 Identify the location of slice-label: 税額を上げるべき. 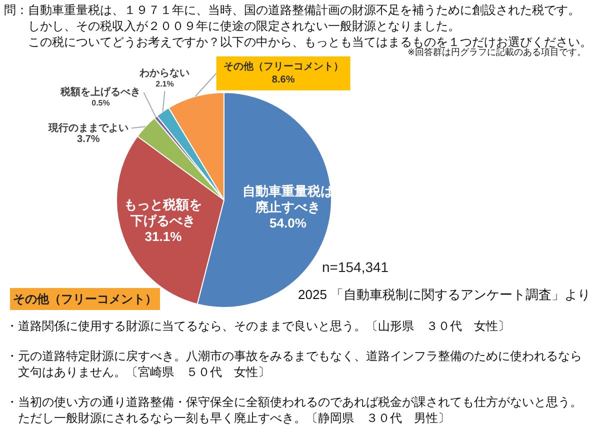
(100, 92).